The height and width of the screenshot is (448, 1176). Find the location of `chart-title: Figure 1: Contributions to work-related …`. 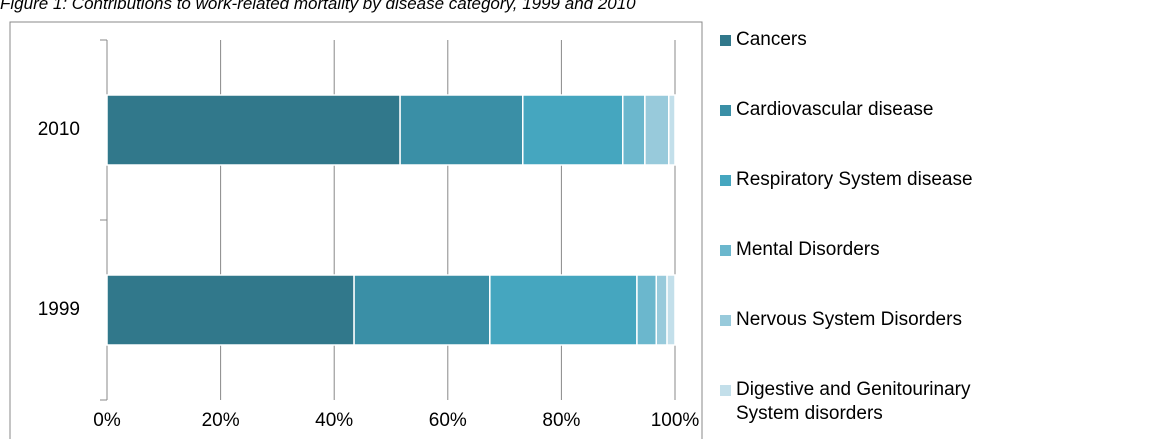

chart-title: Figure 1: Contributions to work-related … is located at coordinates (318, 6).